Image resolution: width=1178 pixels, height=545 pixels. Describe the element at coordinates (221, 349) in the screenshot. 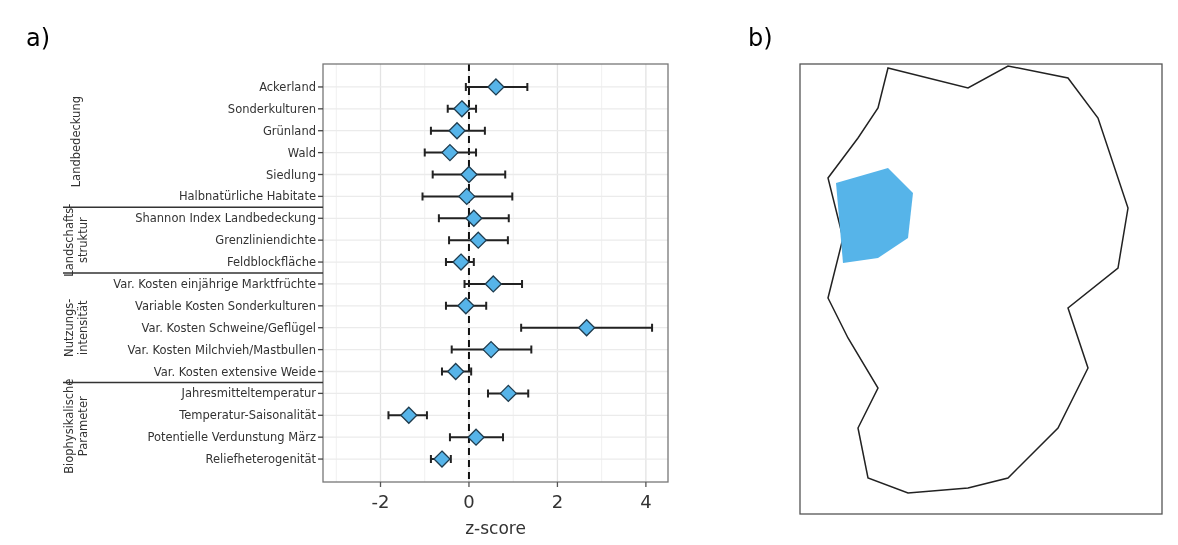

I see `y-tick-label: Var. Kosten Milchvieh/Mastbullen` at that location.